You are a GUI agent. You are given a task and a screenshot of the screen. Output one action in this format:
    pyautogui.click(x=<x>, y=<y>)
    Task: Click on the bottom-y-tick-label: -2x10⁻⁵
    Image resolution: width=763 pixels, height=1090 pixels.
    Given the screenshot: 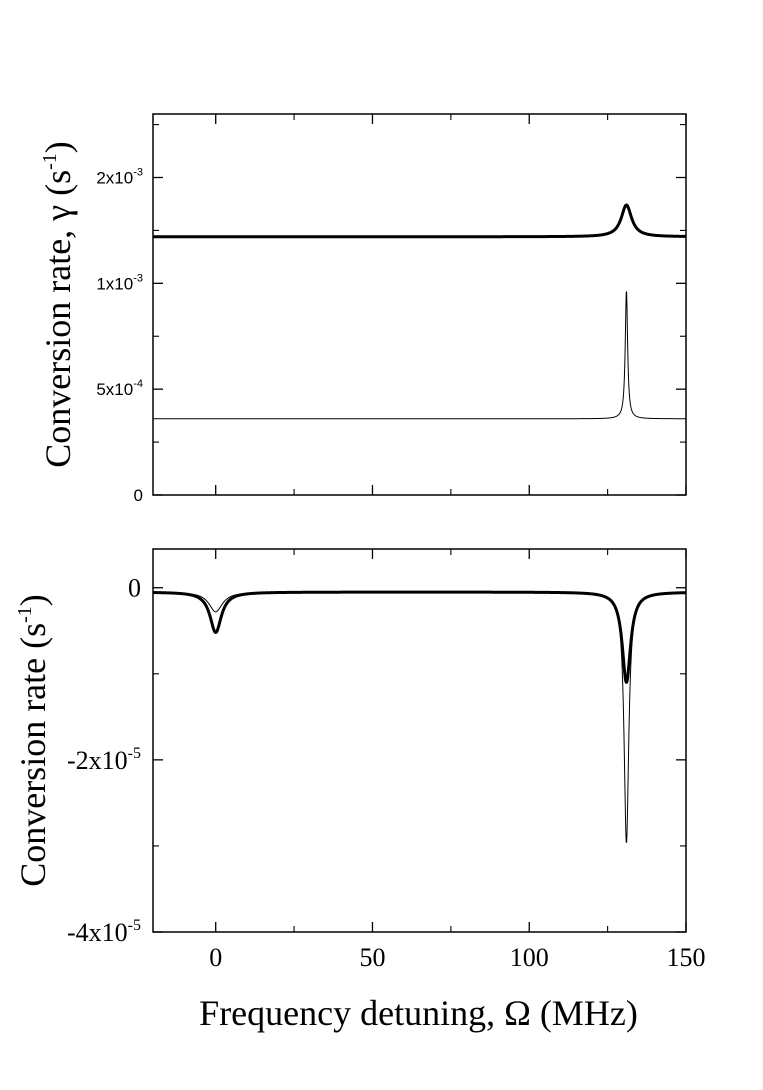 What is the action you would take?
    pyautogui.click(x=104, y=760)
    